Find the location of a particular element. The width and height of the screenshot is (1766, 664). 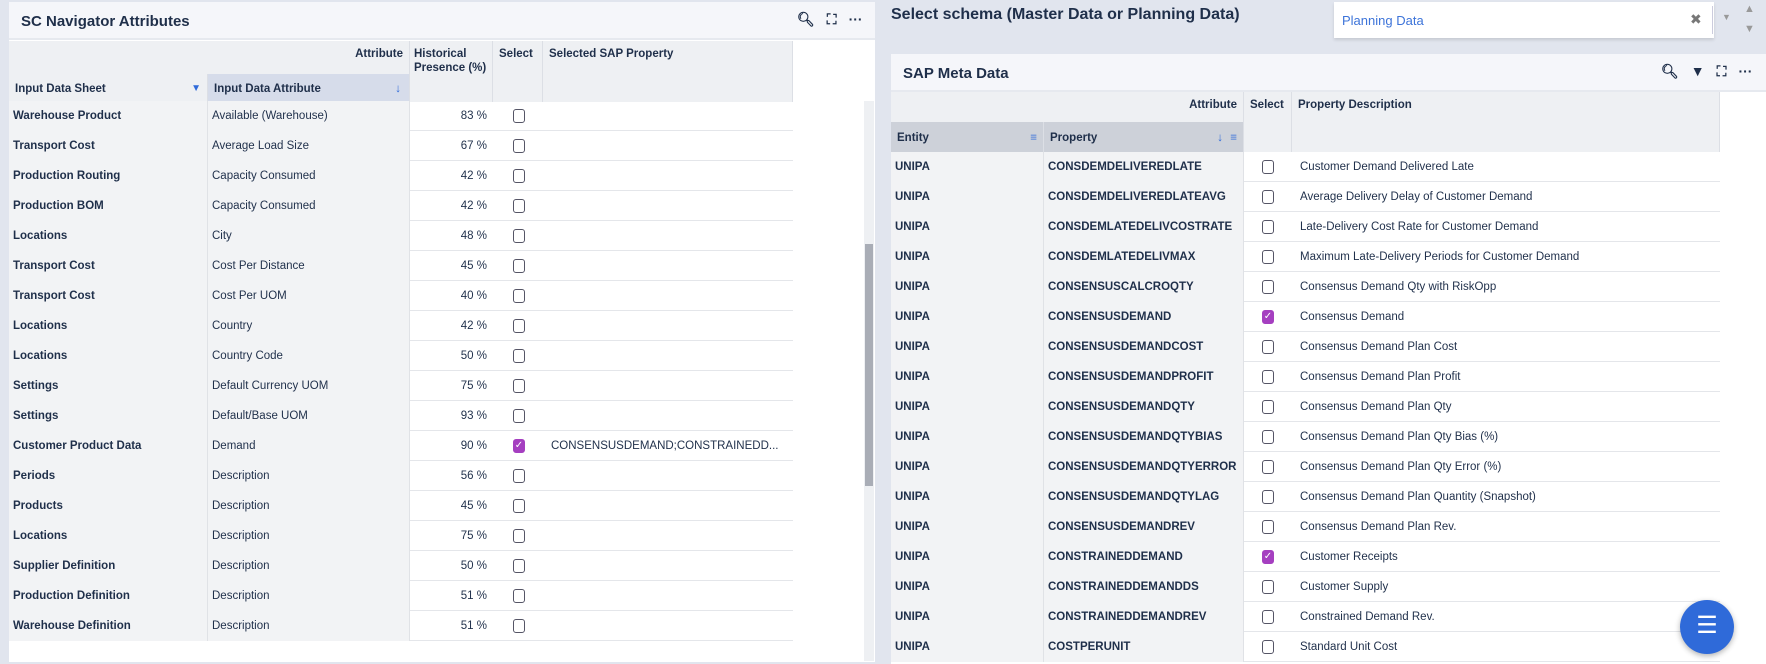

spinner-down-icon: ▼ is located at coordinates (1749, 29).